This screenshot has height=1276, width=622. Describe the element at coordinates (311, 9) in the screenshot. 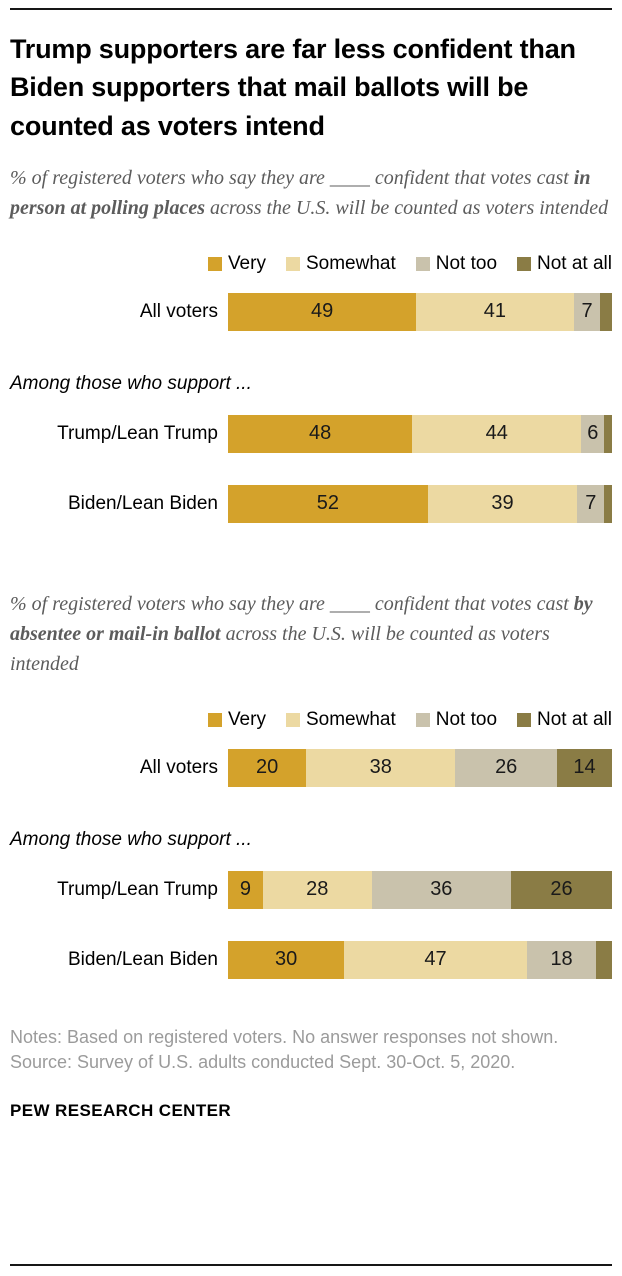

I see `top-rule` at that location.